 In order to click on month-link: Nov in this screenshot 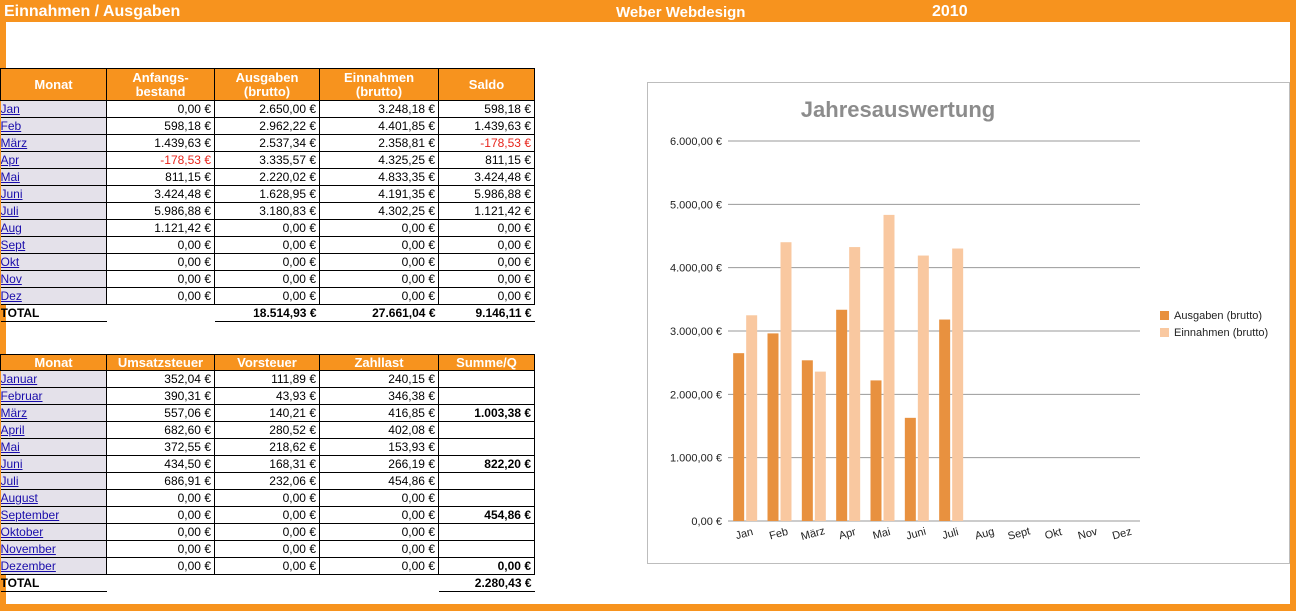, I will do `click(11, 279)`.